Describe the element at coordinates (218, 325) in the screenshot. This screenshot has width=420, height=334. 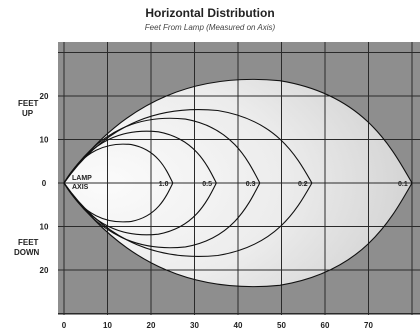
I see `x-axis-ticks: 0 10 20 30 40 50 60 70` at that location.